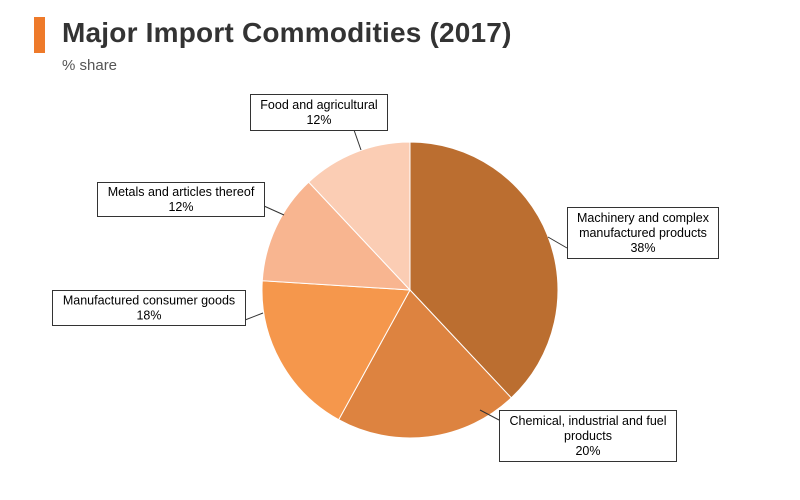 Image resolution: width=800 pixels, height=500 pixels. What do you see at coordinates (90, 65) in the screenshot?
I see `chart-subtitle: % share` at bounding box center [90, 65].